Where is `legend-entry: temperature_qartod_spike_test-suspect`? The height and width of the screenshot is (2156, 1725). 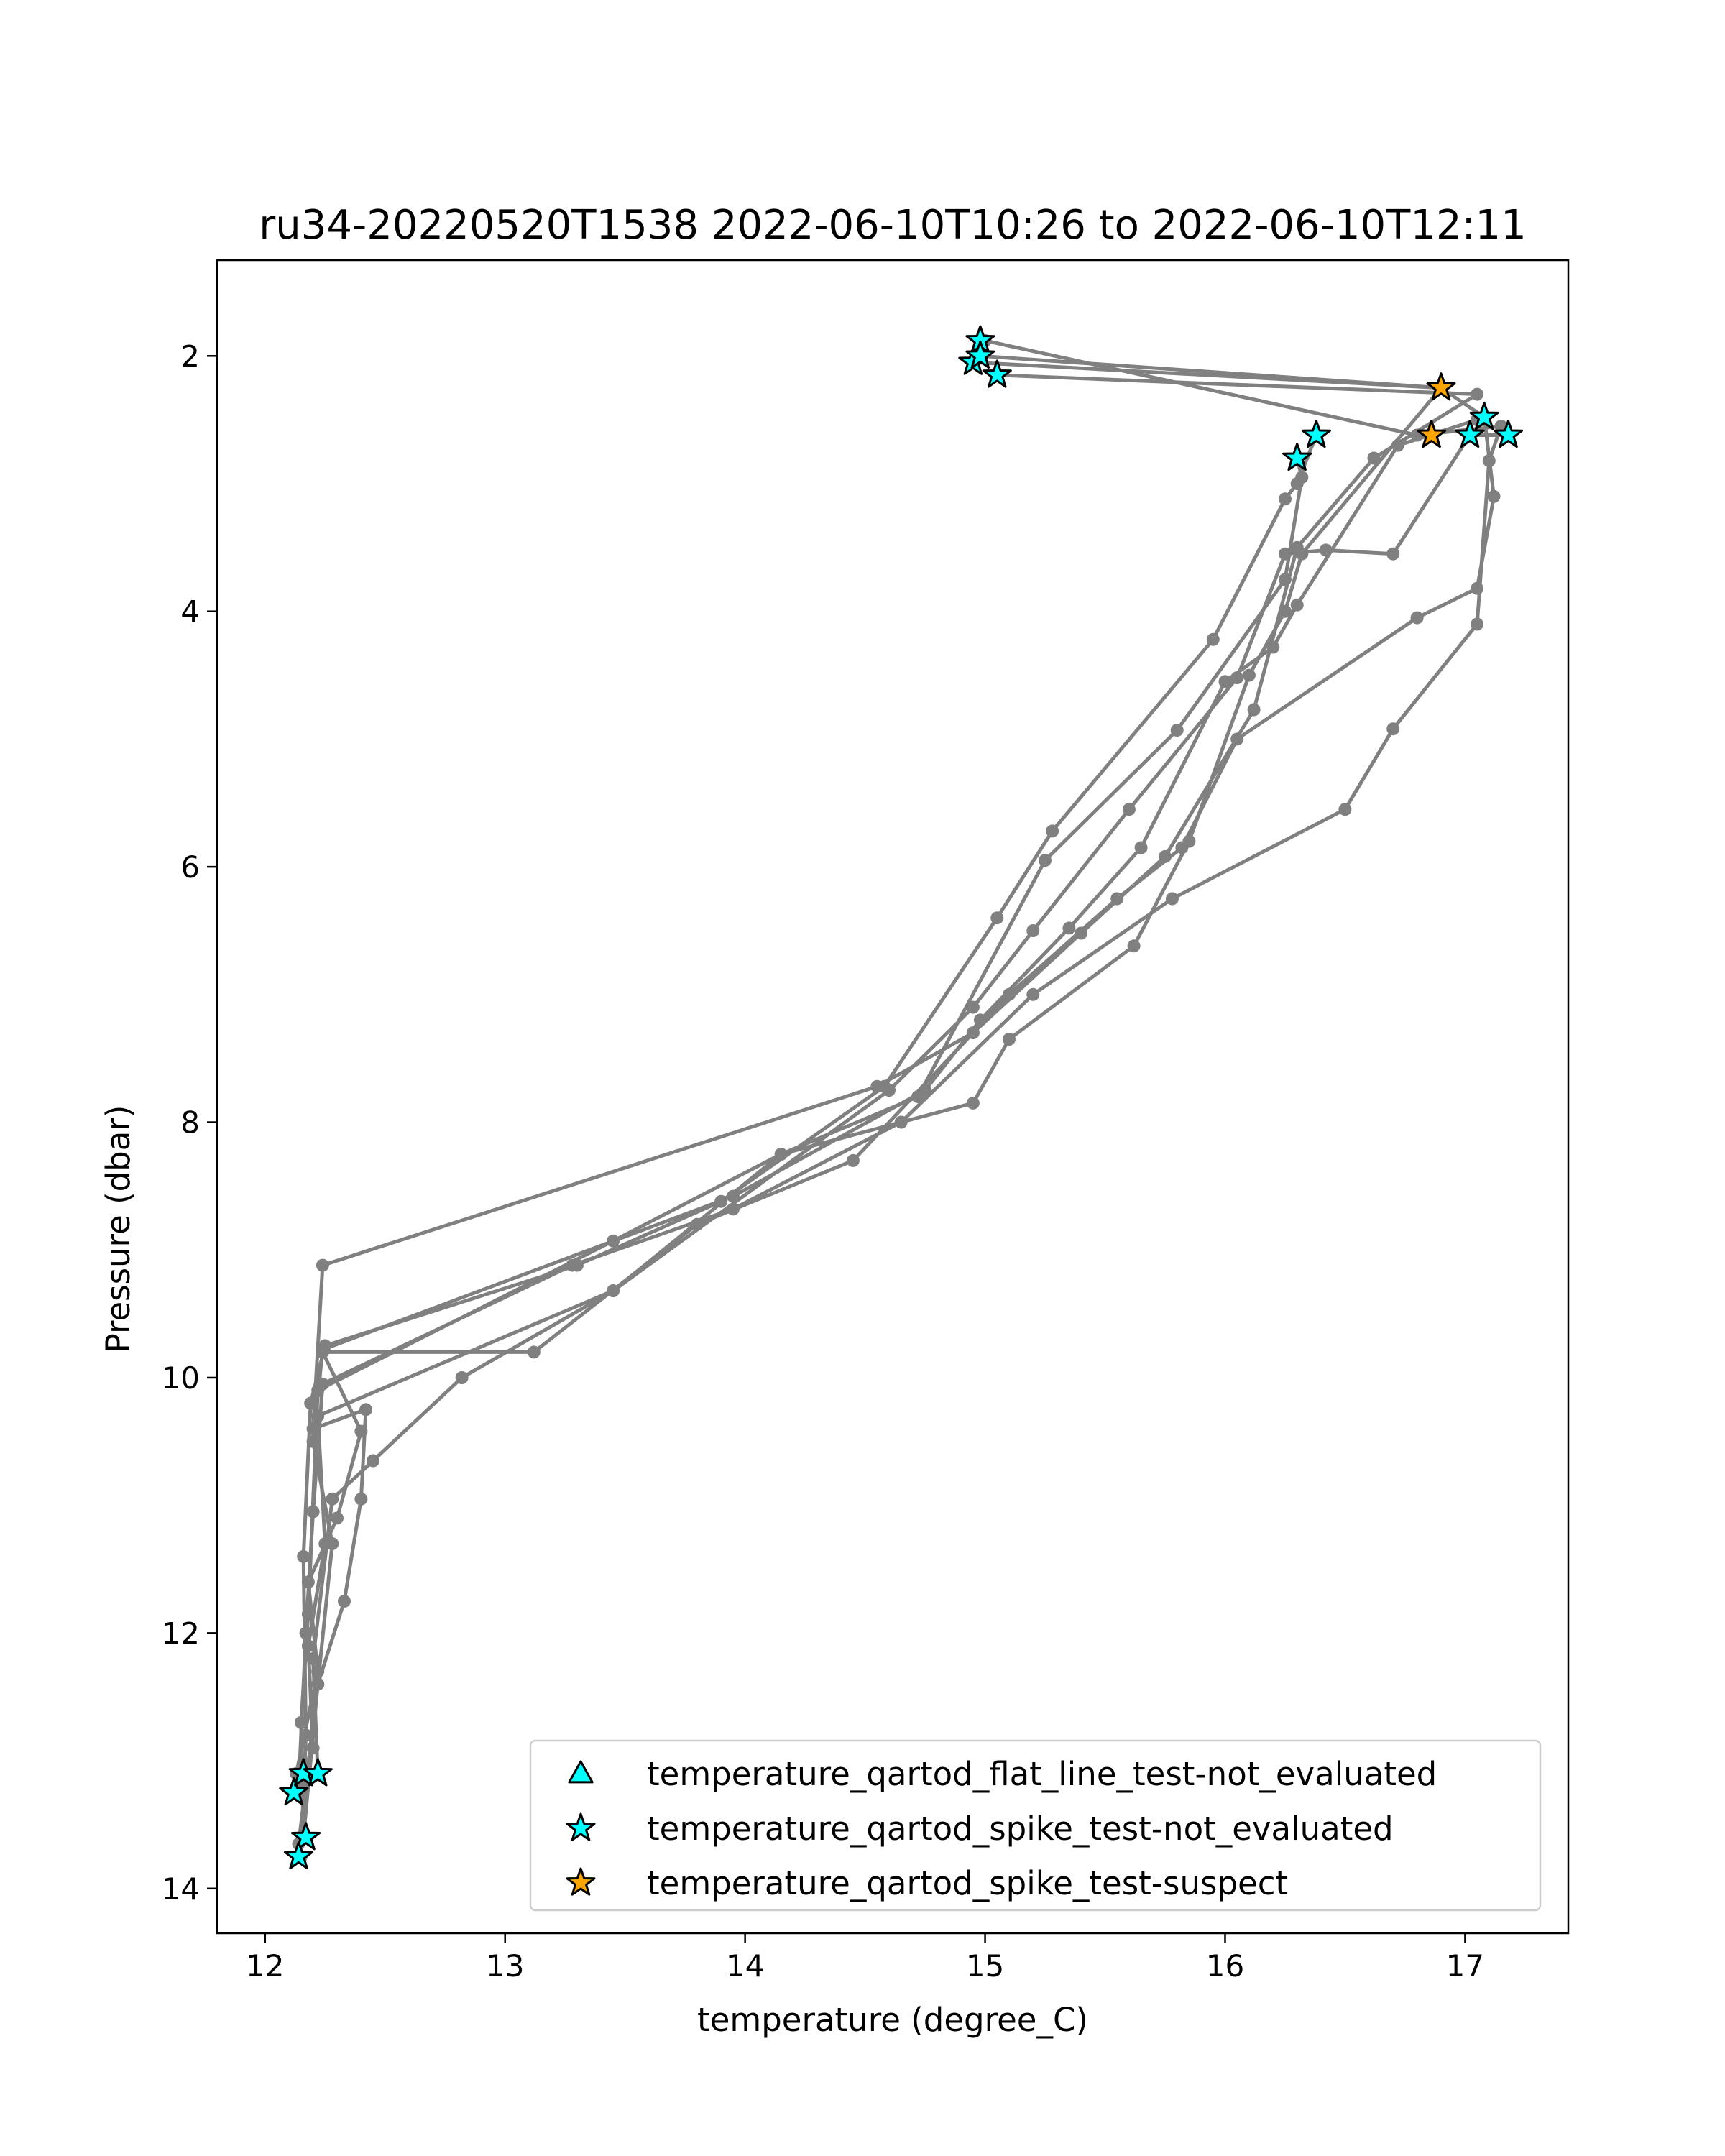
legend-entry: temperature_qartod_spike_test-suspect is located at coordinates (927, 1883).